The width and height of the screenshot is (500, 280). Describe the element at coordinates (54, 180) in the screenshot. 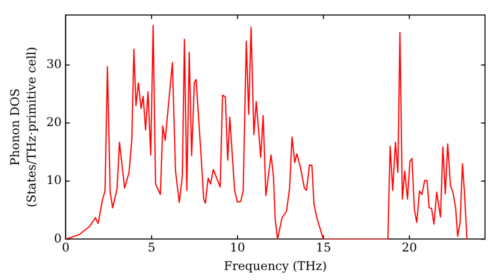

I see `y-tick-label: 10` at that location.